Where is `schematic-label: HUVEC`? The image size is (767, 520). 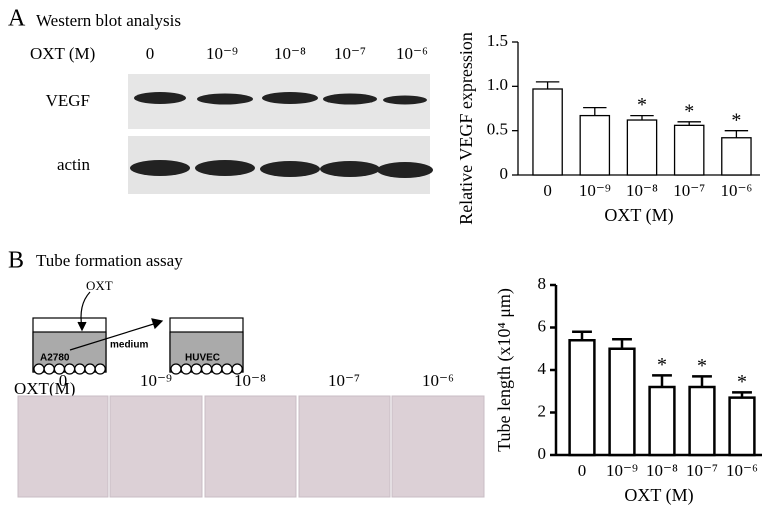
schematic-label: HUVEC is located at coordinates (202, 358).